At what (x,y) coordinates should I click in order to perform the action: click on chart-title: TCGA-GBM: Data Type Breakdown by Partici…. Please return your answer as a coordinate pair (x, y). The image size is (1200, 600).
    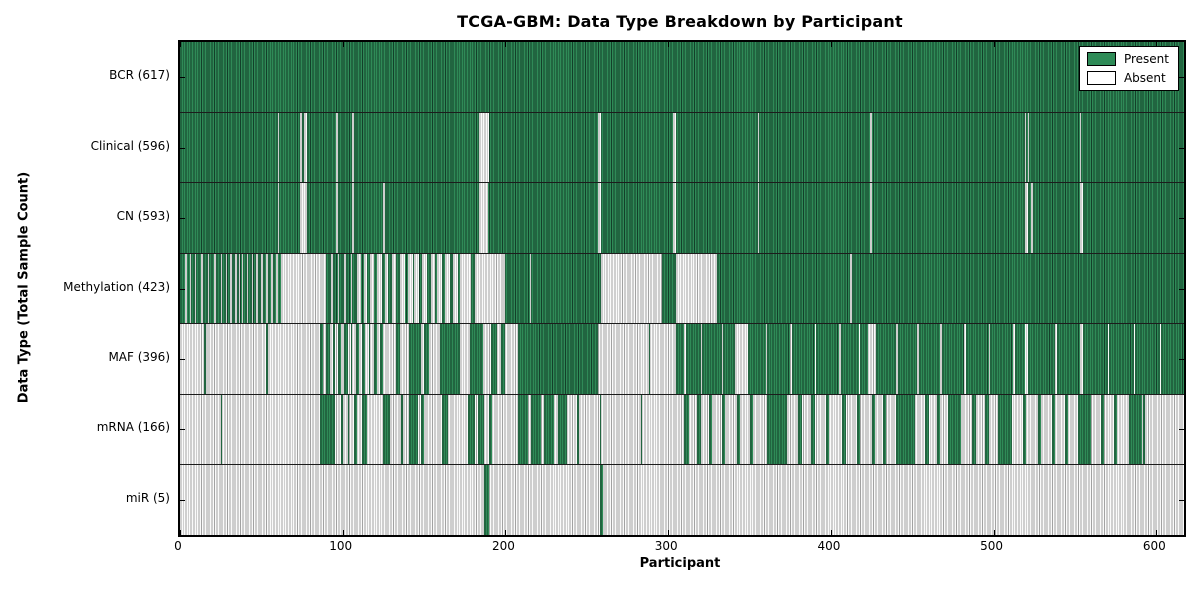
    Looking at the image, I should click on (680, 21).